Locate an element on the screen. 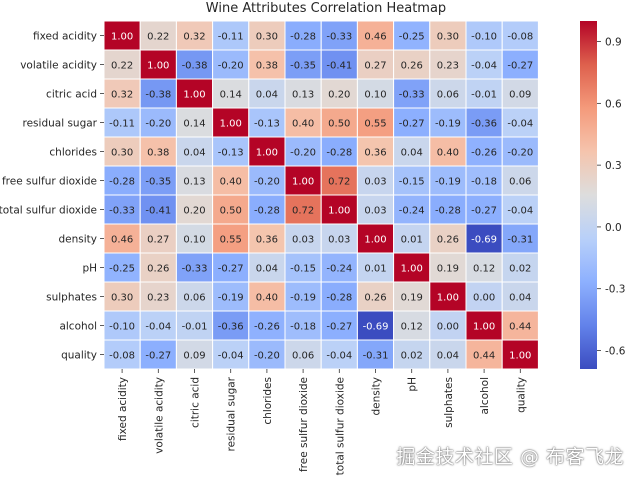  x-tick-label: alcohol is located at coordinates (485, 396).